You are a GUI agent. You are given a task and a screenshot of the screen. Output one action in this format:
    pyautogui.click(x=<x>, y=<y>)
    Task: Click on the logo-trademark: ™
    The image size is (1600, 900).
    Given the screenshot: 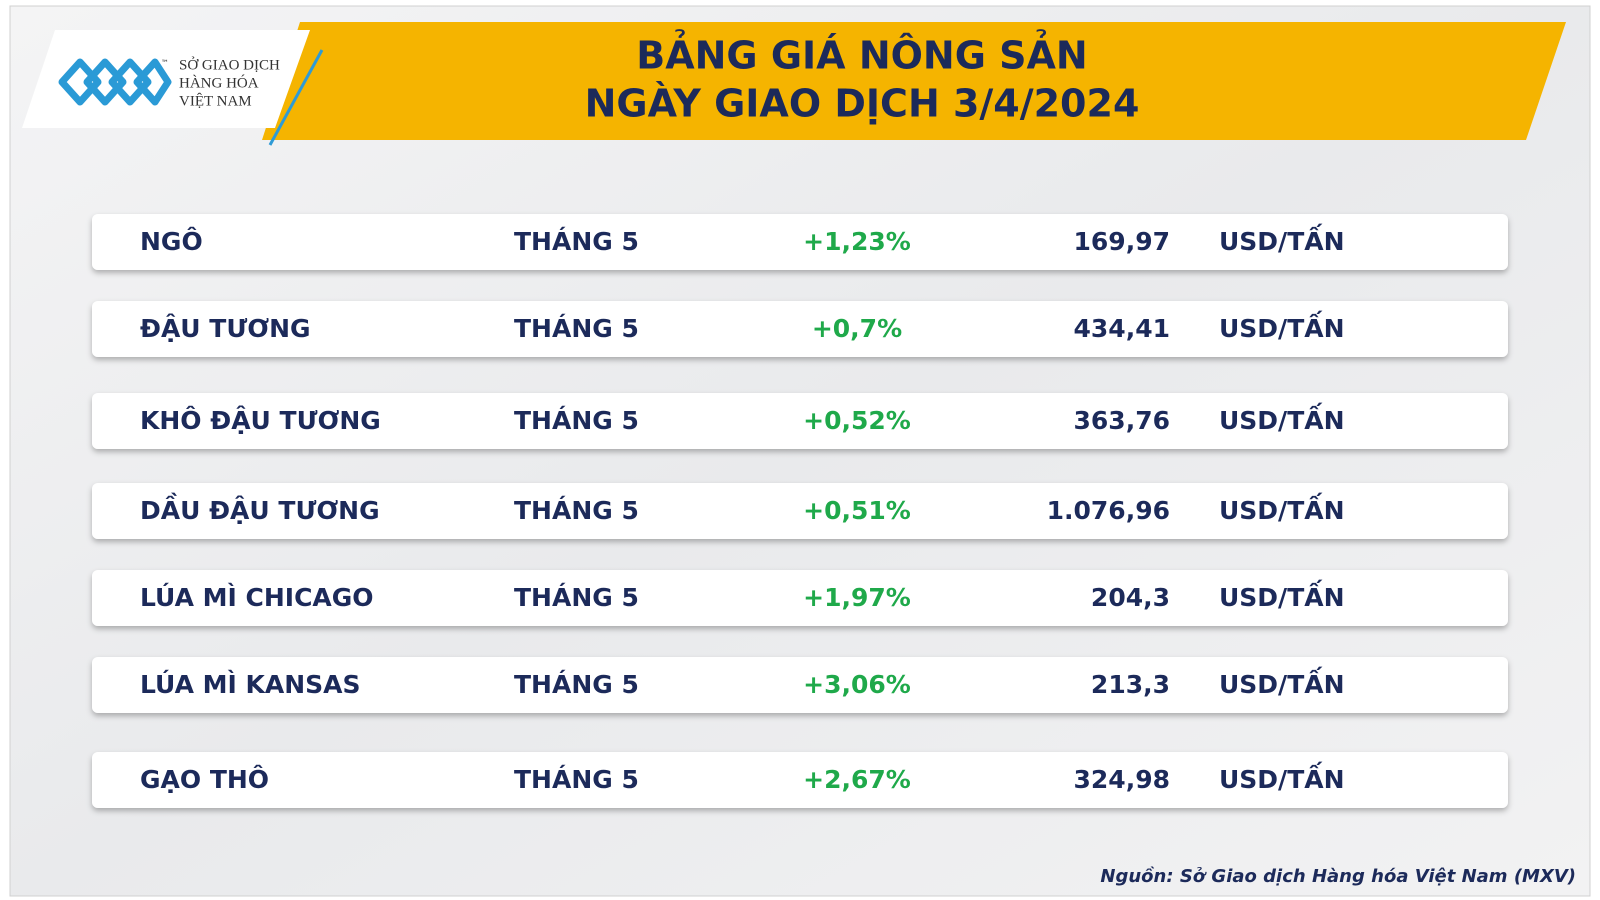 What is the action you would take?
    pyautogui.click(x=165, y=63)
    